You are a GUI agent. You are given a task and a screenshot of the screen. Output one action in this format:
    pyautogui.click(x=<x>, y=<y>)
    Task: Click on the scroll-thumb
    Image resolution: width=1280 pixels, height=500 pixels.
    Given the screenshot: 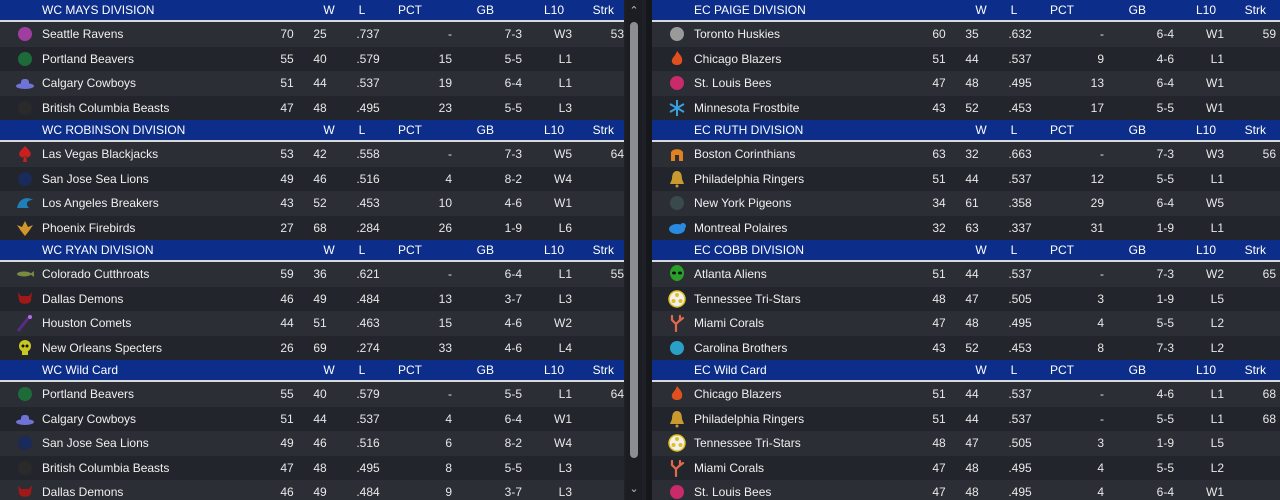 What is the action you would take?
    pyautogui.click(x=634, y=240)
    